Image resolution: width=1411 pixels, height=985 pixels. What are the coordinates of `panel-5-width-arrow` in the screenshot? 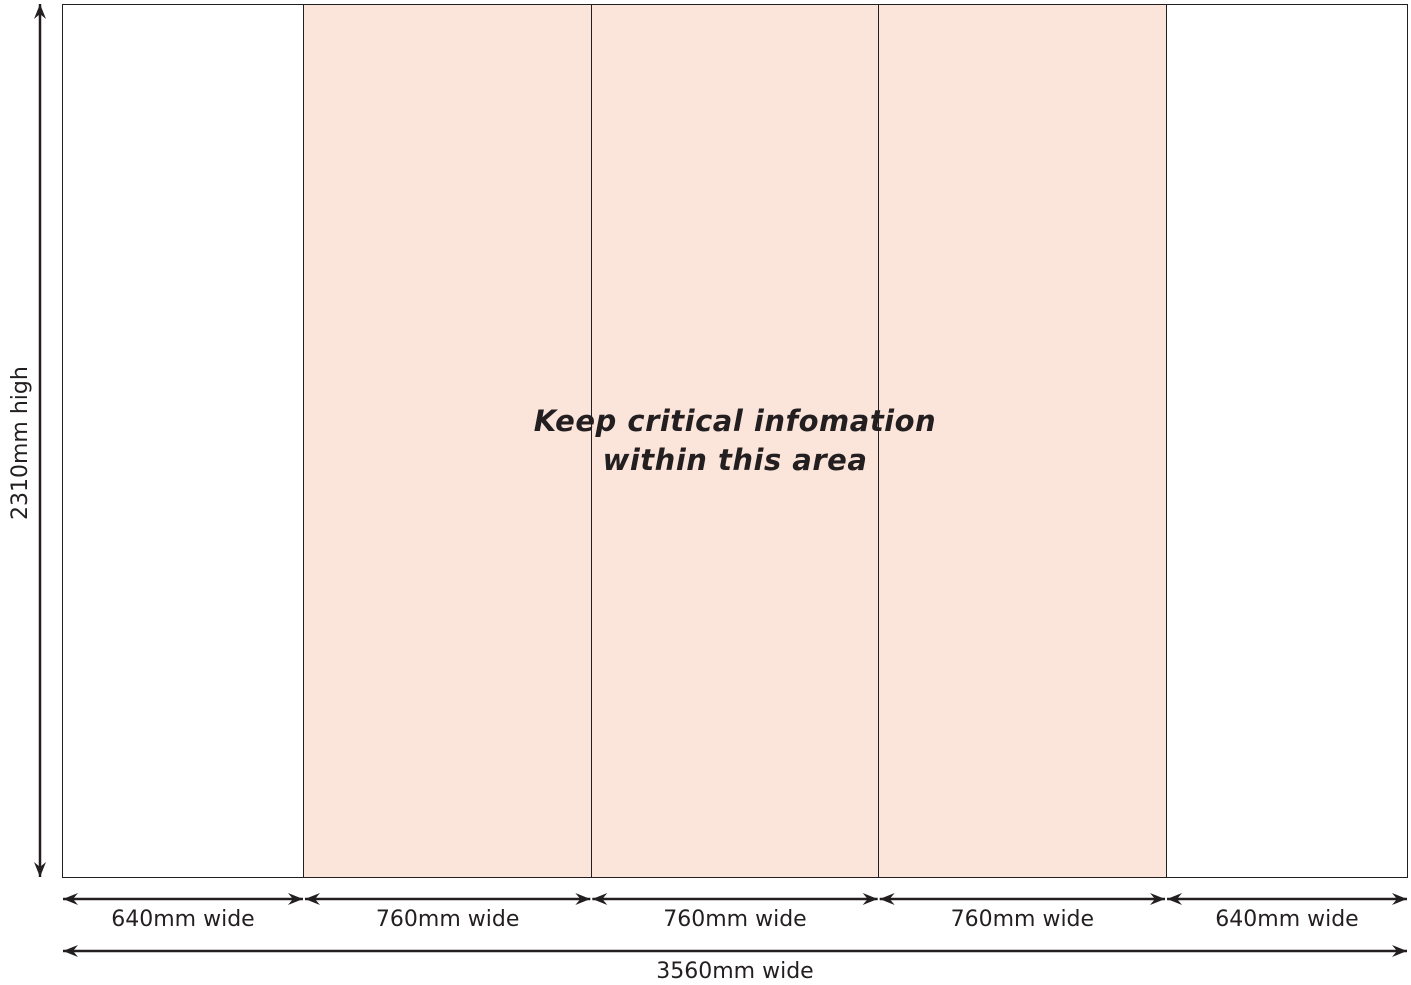 It's located at (1287, 899).